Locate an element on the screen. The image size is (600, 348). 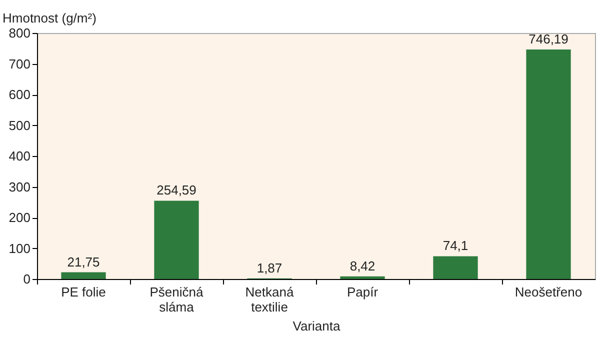
data-label: 746,19 is located at coordinates (548, 39).